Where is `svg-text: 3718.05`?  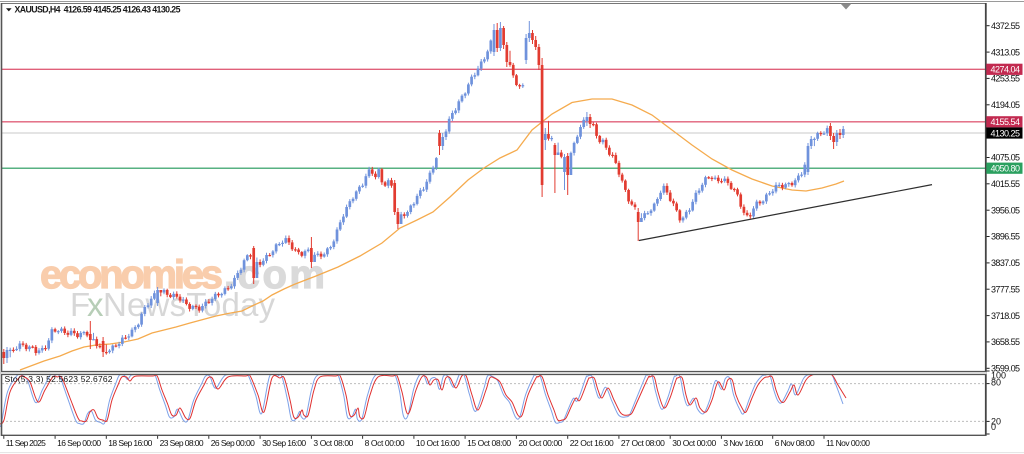 svg-text: 3718.05 is located at coordinates (1005, 316).